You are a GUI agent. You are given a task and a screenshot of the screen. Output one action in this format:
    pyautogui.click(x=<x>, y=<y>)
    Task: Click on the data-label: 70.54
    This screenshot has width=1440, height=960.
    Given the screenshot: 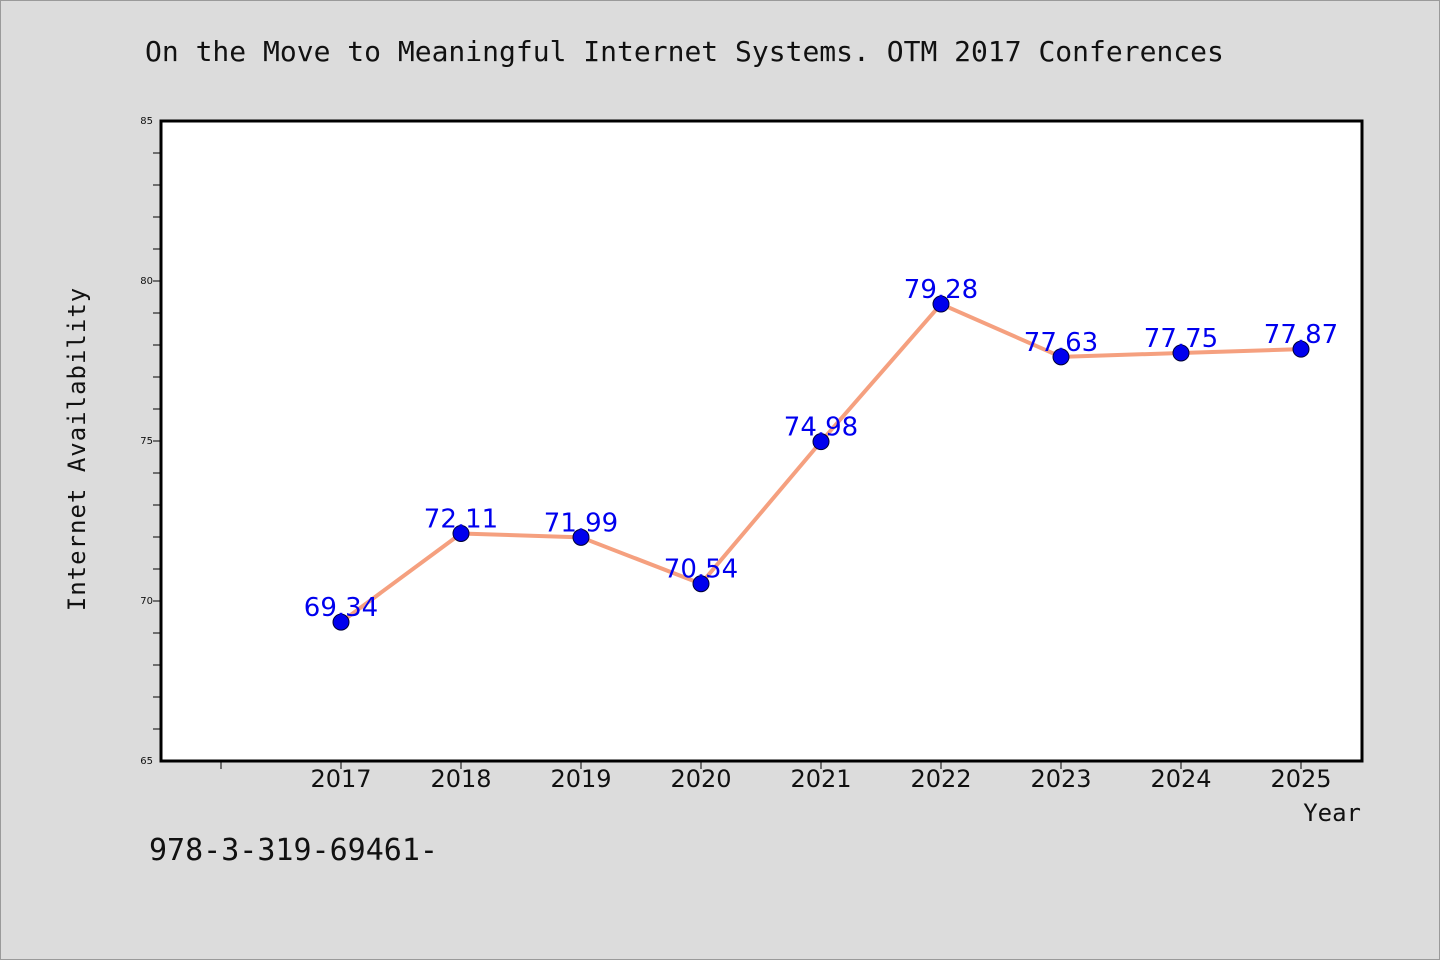 What is the action you would take?
    pyautogui.click(x=701, y=570)
    